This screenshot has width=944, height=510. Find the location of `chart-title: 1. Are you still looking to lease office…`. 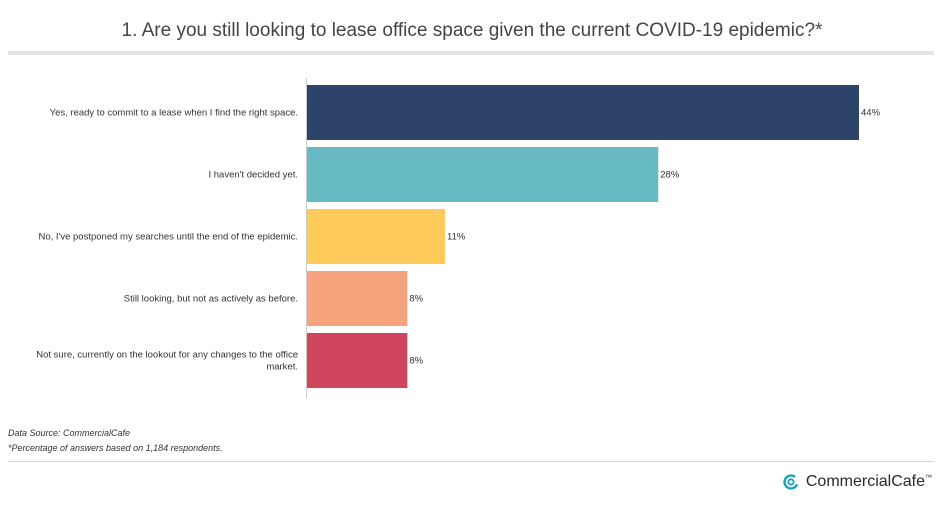

chart-title: 1. Are you still looking to lease office… is located at coordinates (472, 30).